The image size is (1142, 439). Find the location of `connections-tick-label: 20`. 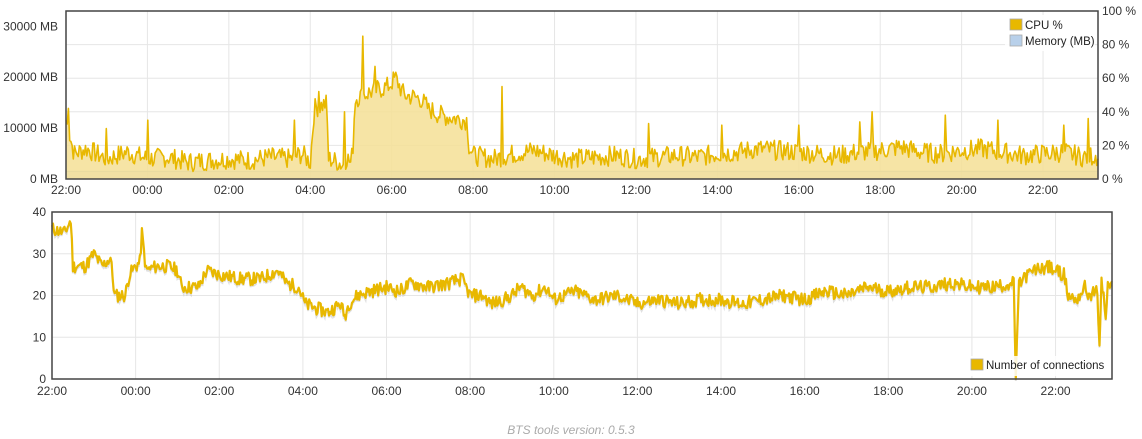

connections-tick-label: 20 is located at coordinates (40, 296).